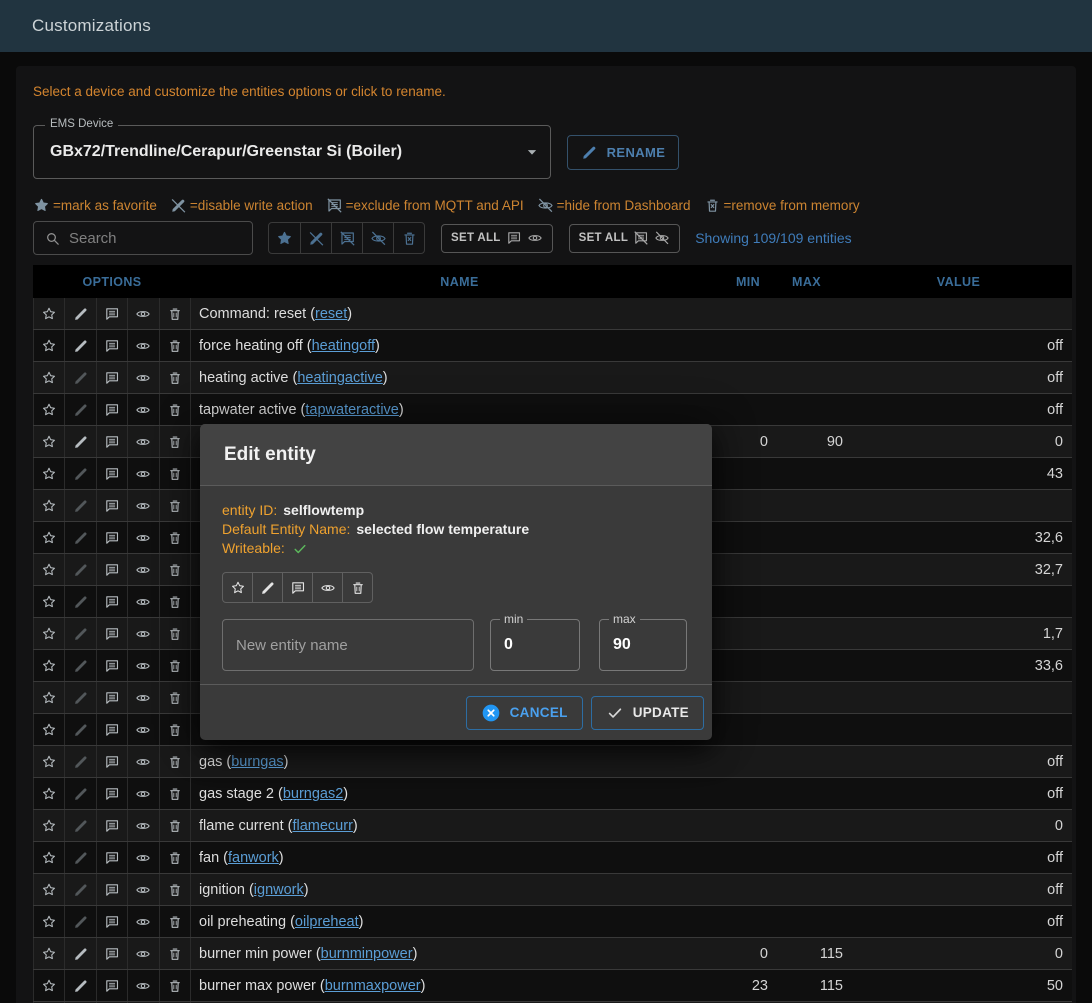 The height and width of the screenshot is (1003, 1092). What do you see at coordinates (647, 712) in the screenshot?
I see `update-button: UPDATE` at bounding box center [647, 712].